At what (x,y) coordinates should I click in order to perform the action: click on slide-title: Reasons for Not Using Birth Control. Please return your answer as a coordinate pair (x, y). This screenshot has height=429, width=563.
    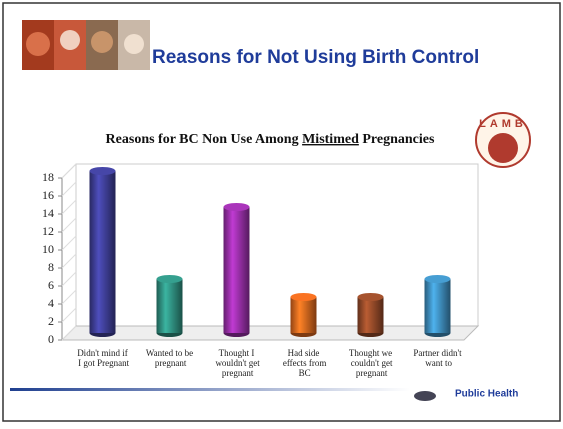
    Looking at the image, I should click on (315, 57).